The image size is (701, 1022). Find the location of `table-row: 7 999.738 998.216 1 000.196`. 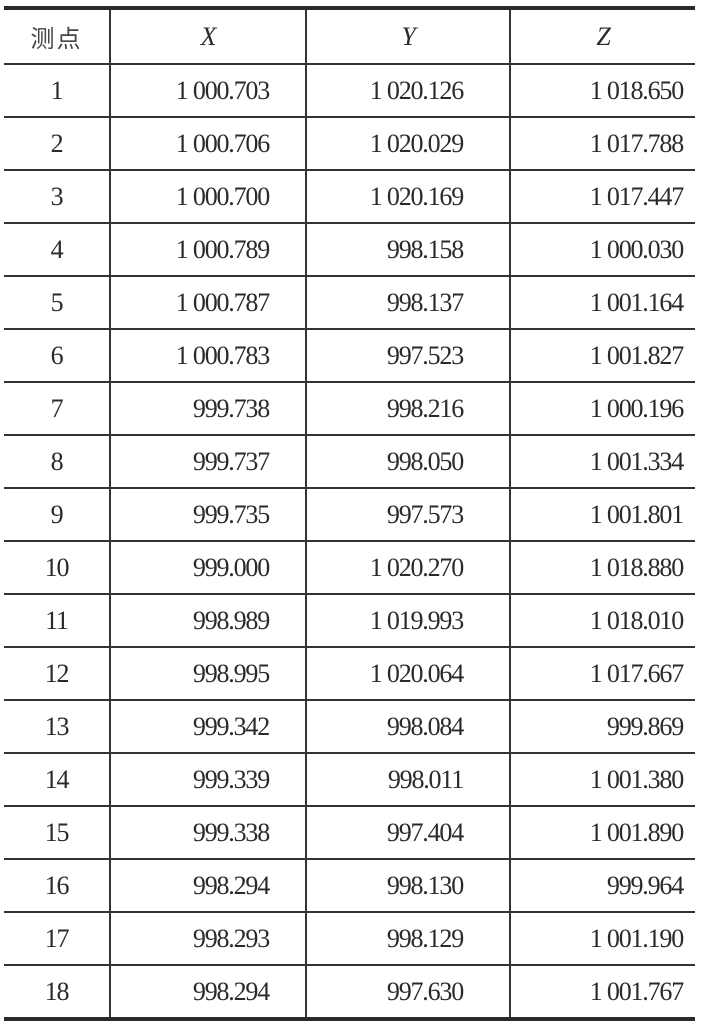

table-row: 7 999.738 998.216 1 000.196 is located at coordinates (349, 409).